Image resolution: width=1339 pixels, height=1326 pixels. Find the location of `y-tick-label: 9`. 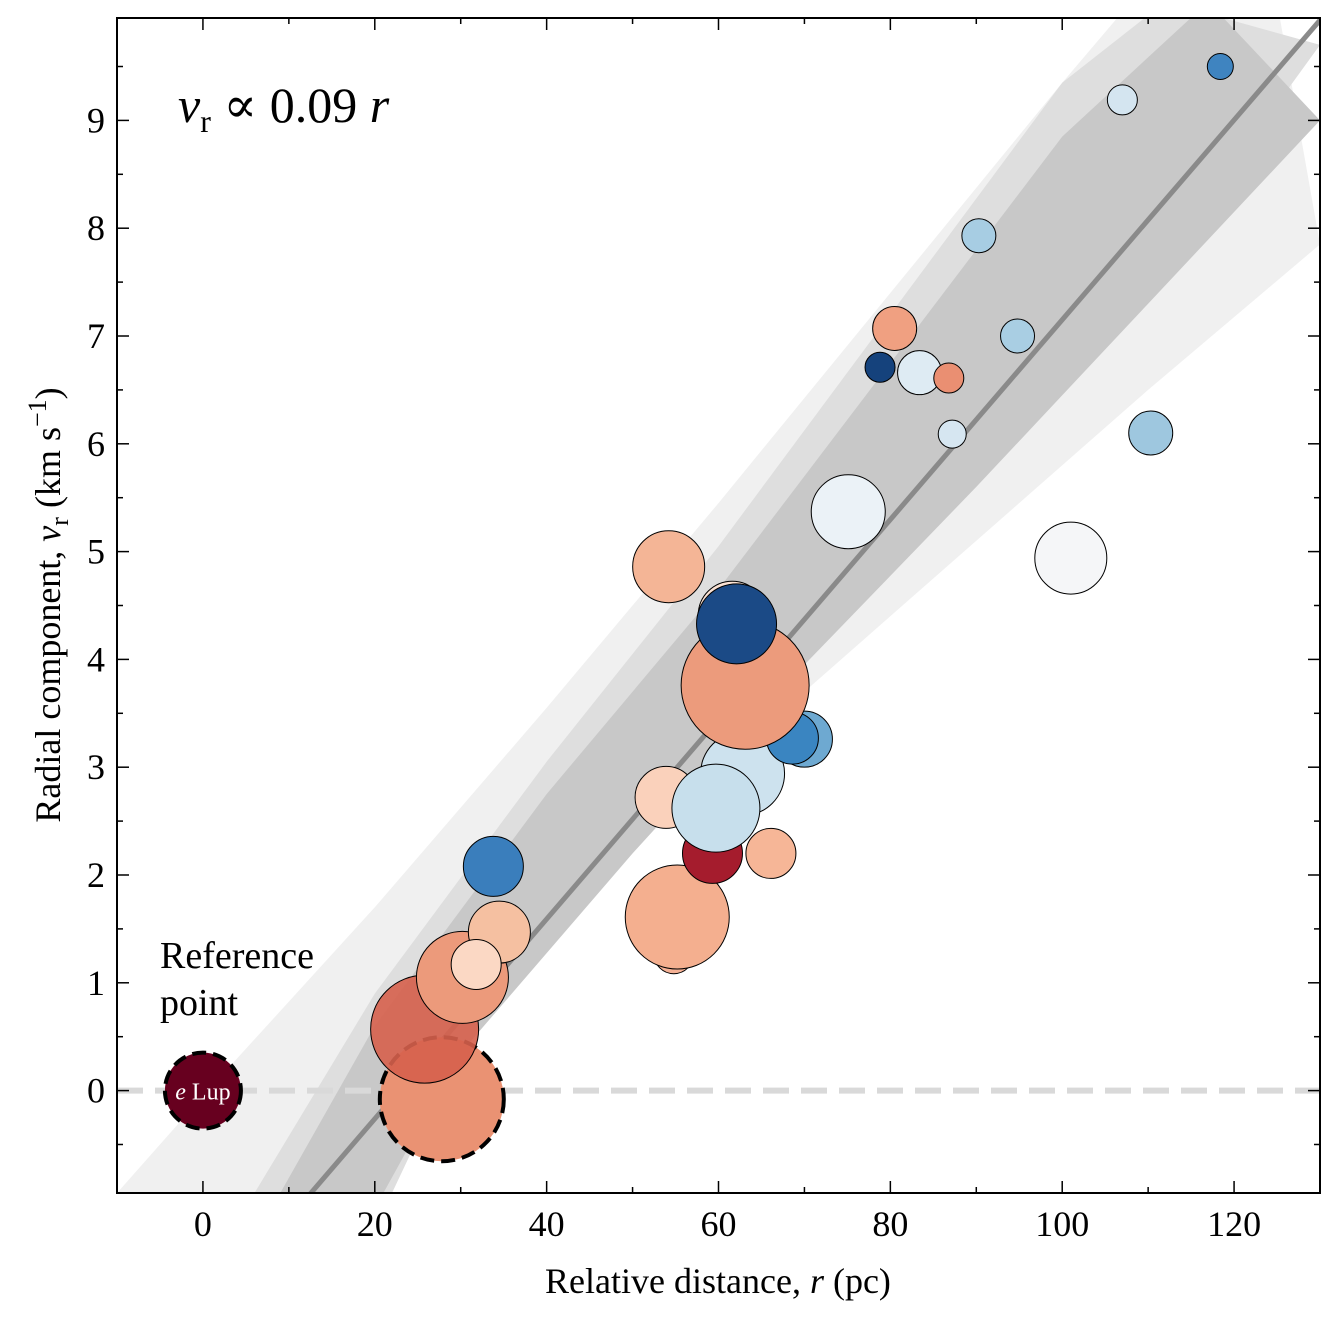

y-tick-label: 9 is located at coordinates (96, 120).